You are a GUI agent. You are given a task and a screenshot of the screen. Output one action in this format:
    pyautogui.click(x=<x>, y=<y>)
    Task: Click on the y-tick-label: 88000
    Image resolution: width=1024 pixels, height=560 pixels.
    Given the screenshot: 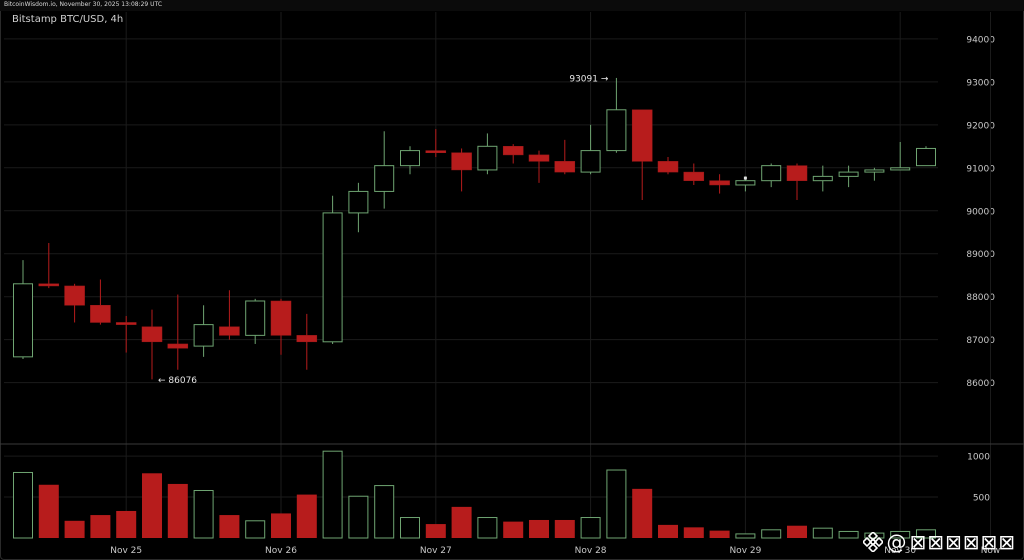 What is the action you would take?
    pyautogui.click(x=980, y=298)
    